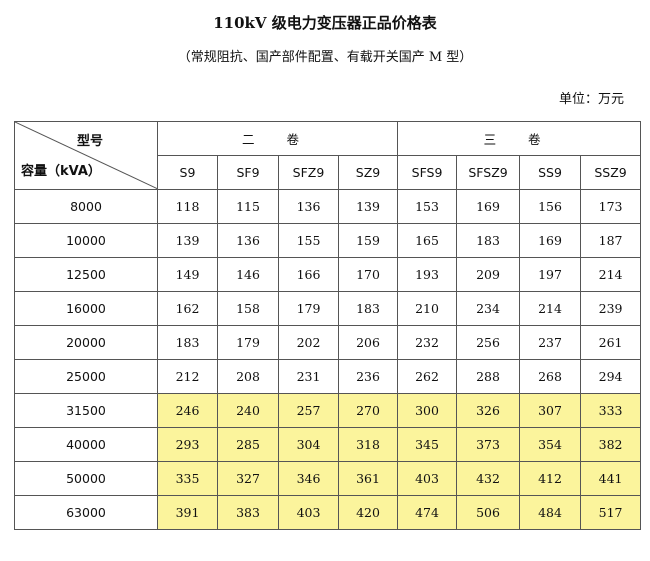 This screenshot has width=650, height=561. What do you see at coordinates (488, 444) in the screenshot?
I see `price-cell: 373` at bounding box center [488, 444].